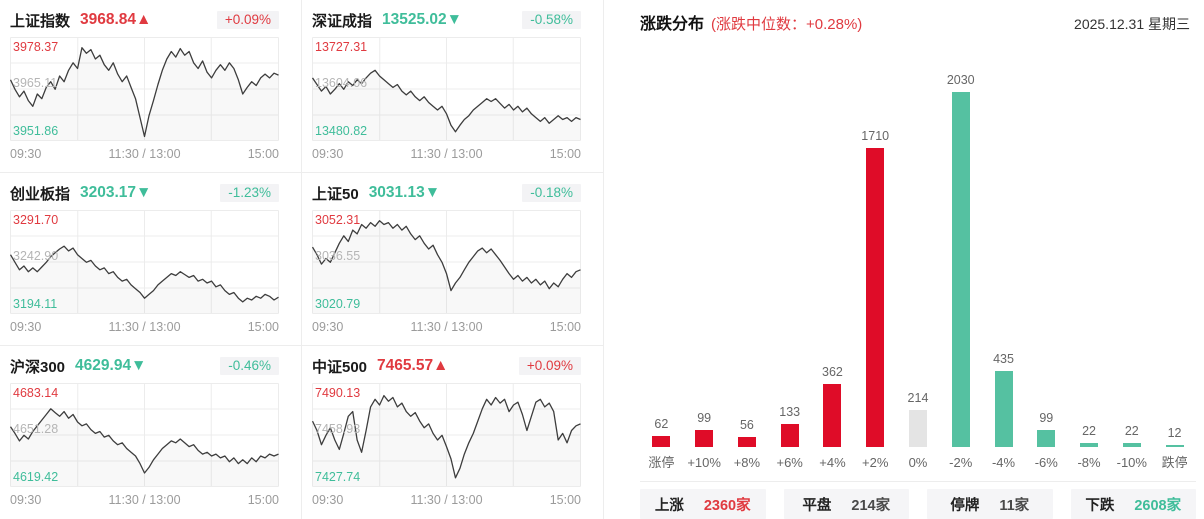 This screenshot has width=1204, height=519. I want to click on summary-chip-下跌: 下跌 2608家, so click(1133, 504).